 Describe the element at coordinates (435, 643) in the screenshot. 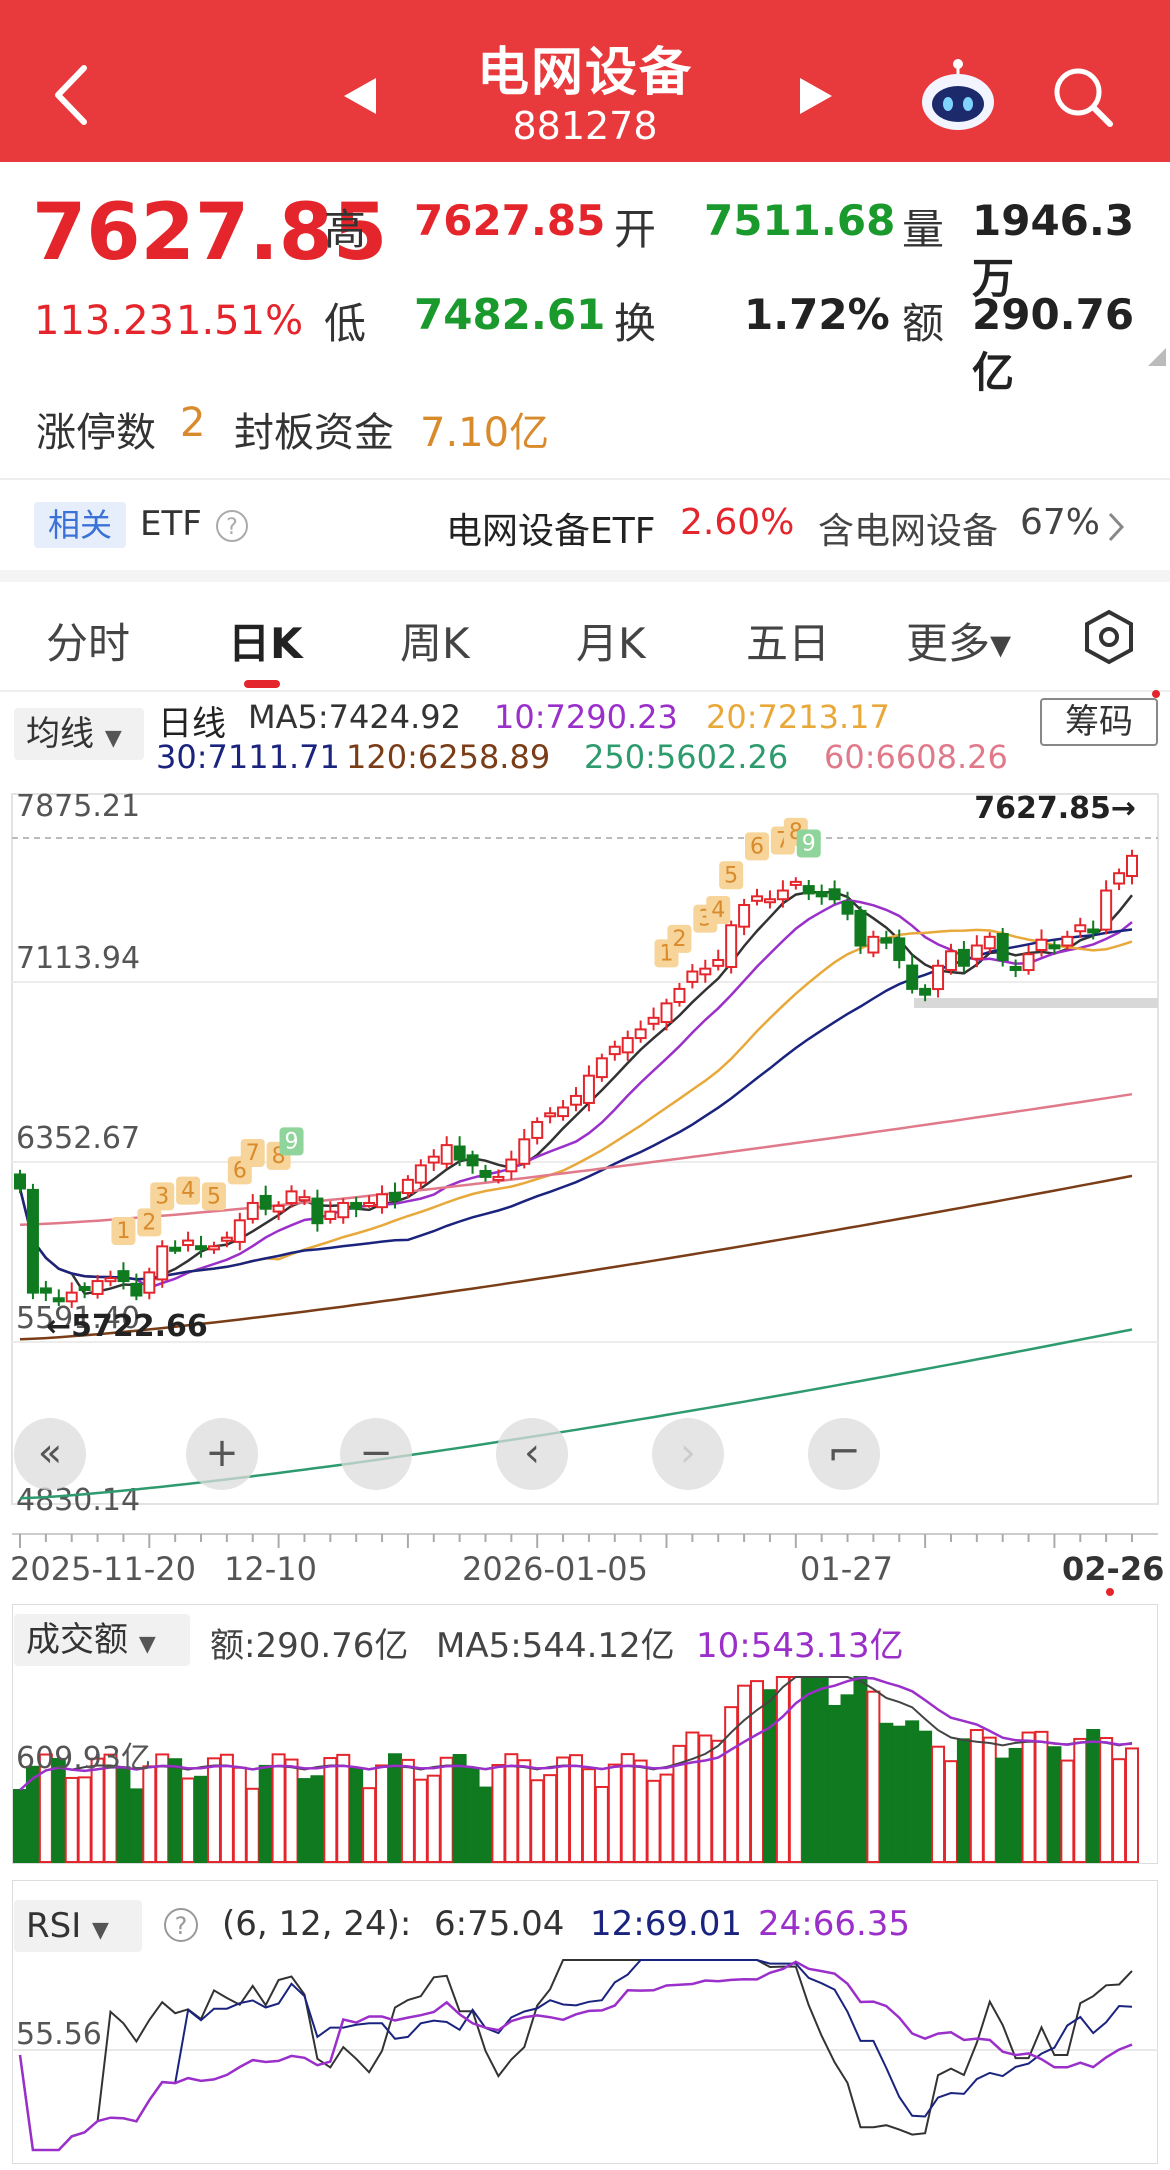

I see `tab-weekly-k: 周K` at that location.